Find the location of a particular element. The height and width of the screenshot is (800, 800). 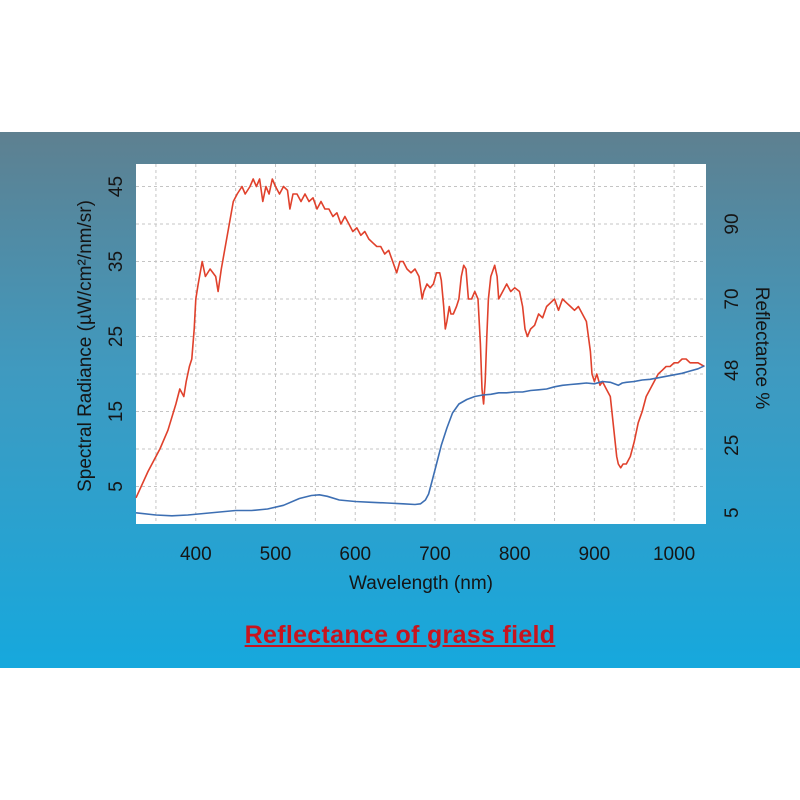

y-tick-label: 45 is located at coordinates (116, 186).